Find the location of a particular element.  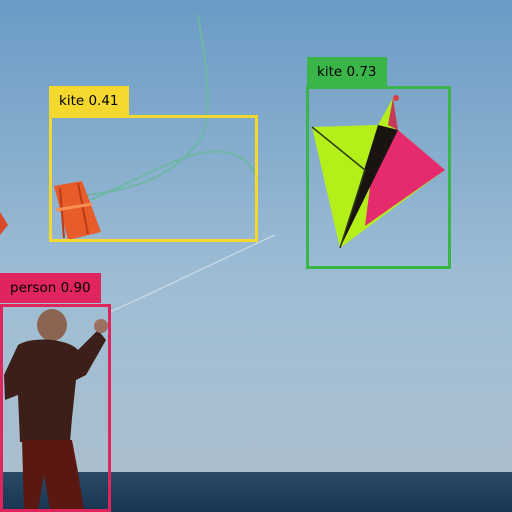

partial-kite is located at coordinates (4, 223).